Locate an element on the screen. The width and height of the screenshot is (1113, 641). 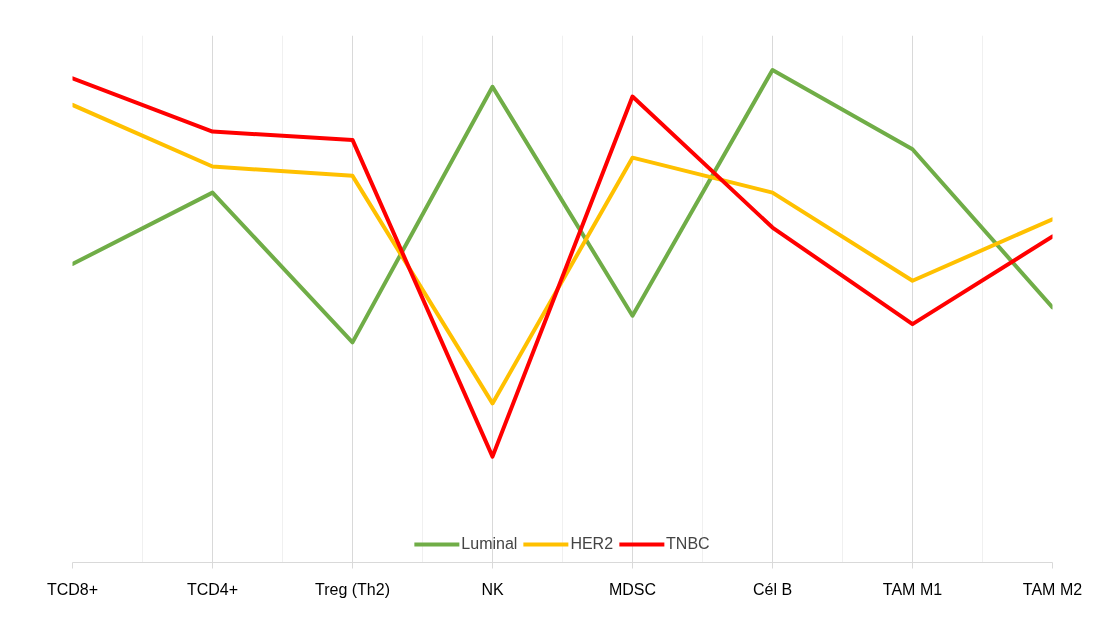
x-tick-label: TCD4+ is located at coordinates (212, 589).